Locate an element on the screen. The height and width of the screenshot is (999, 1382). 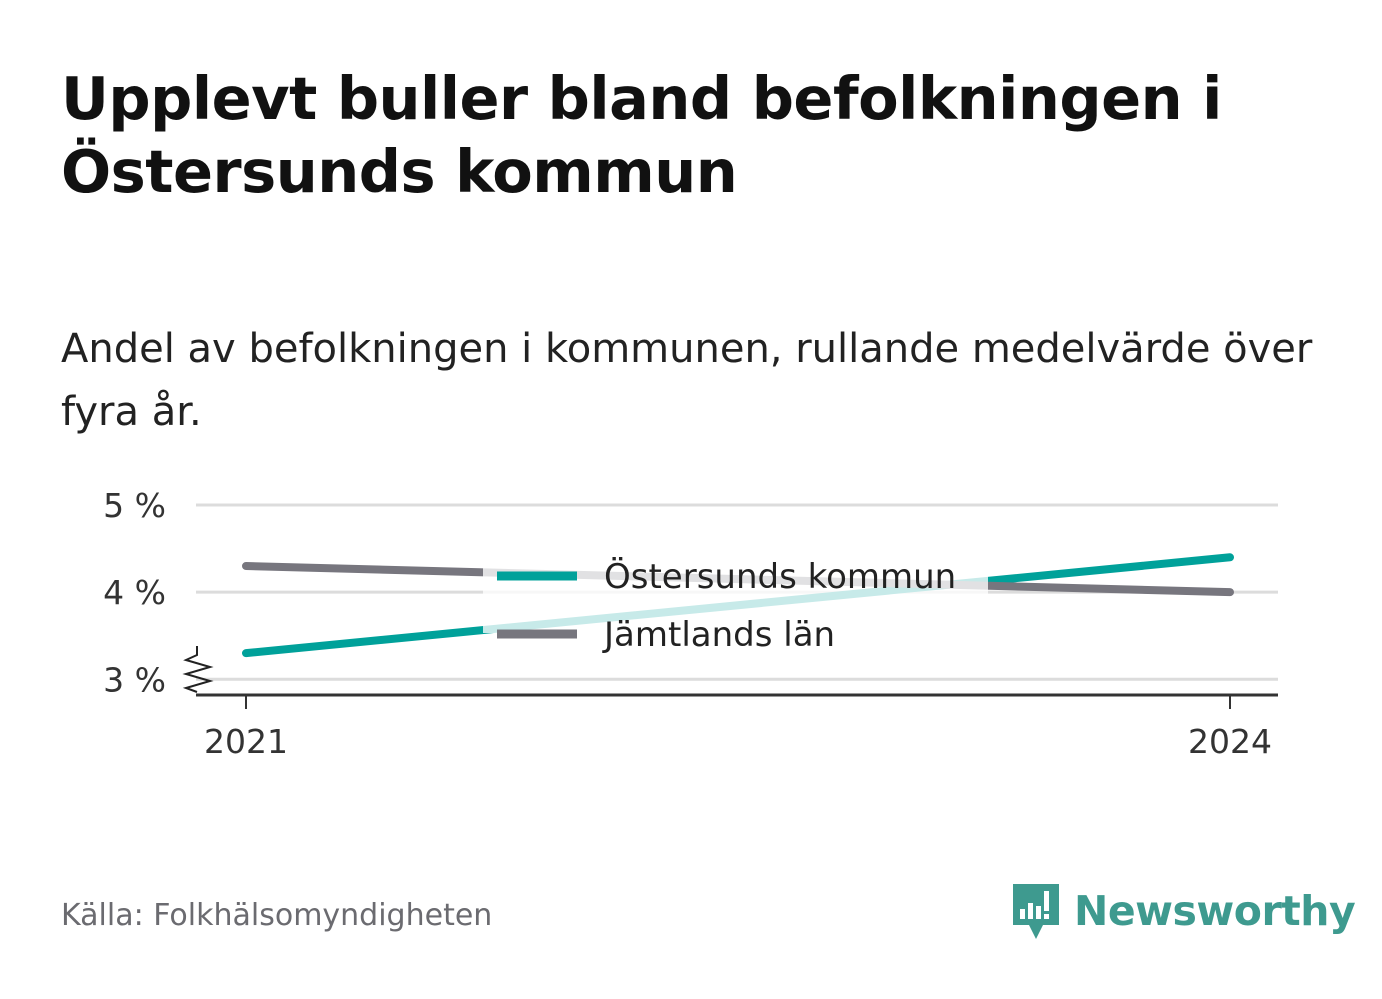
y-tick-labels: 3 % 4 % 5 % is located at coordinates (134, 592).